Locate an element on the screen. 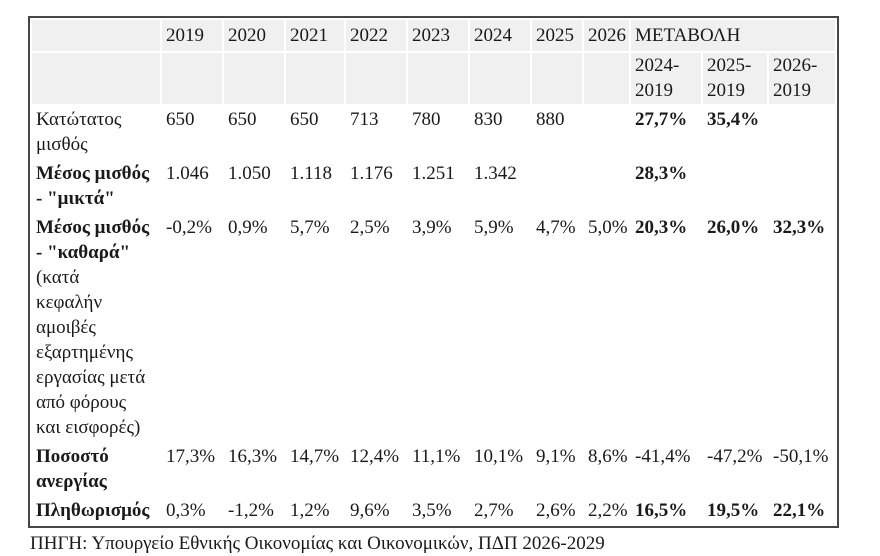 This screenshot has width=880, height=556. row-label-text: Κατώτατος μισθός is located at coordinates (79, 132).